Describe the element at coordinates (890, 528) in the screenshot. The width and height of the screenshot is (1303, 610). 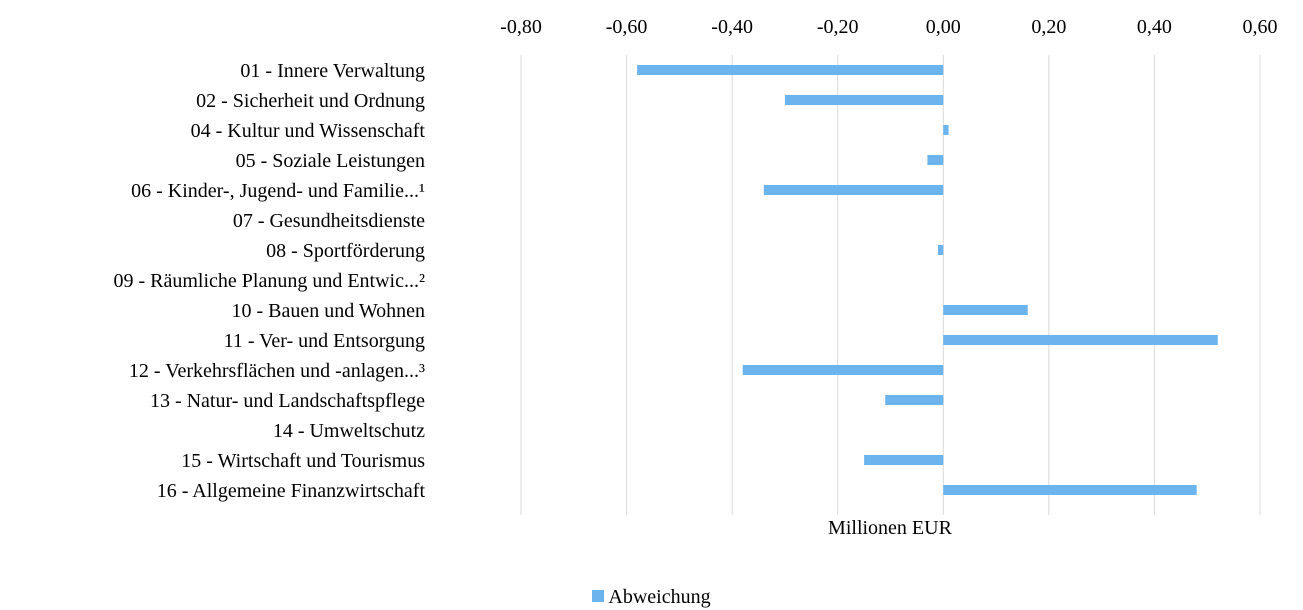
I see `x-axis-label: Millionen EUR` at that location.